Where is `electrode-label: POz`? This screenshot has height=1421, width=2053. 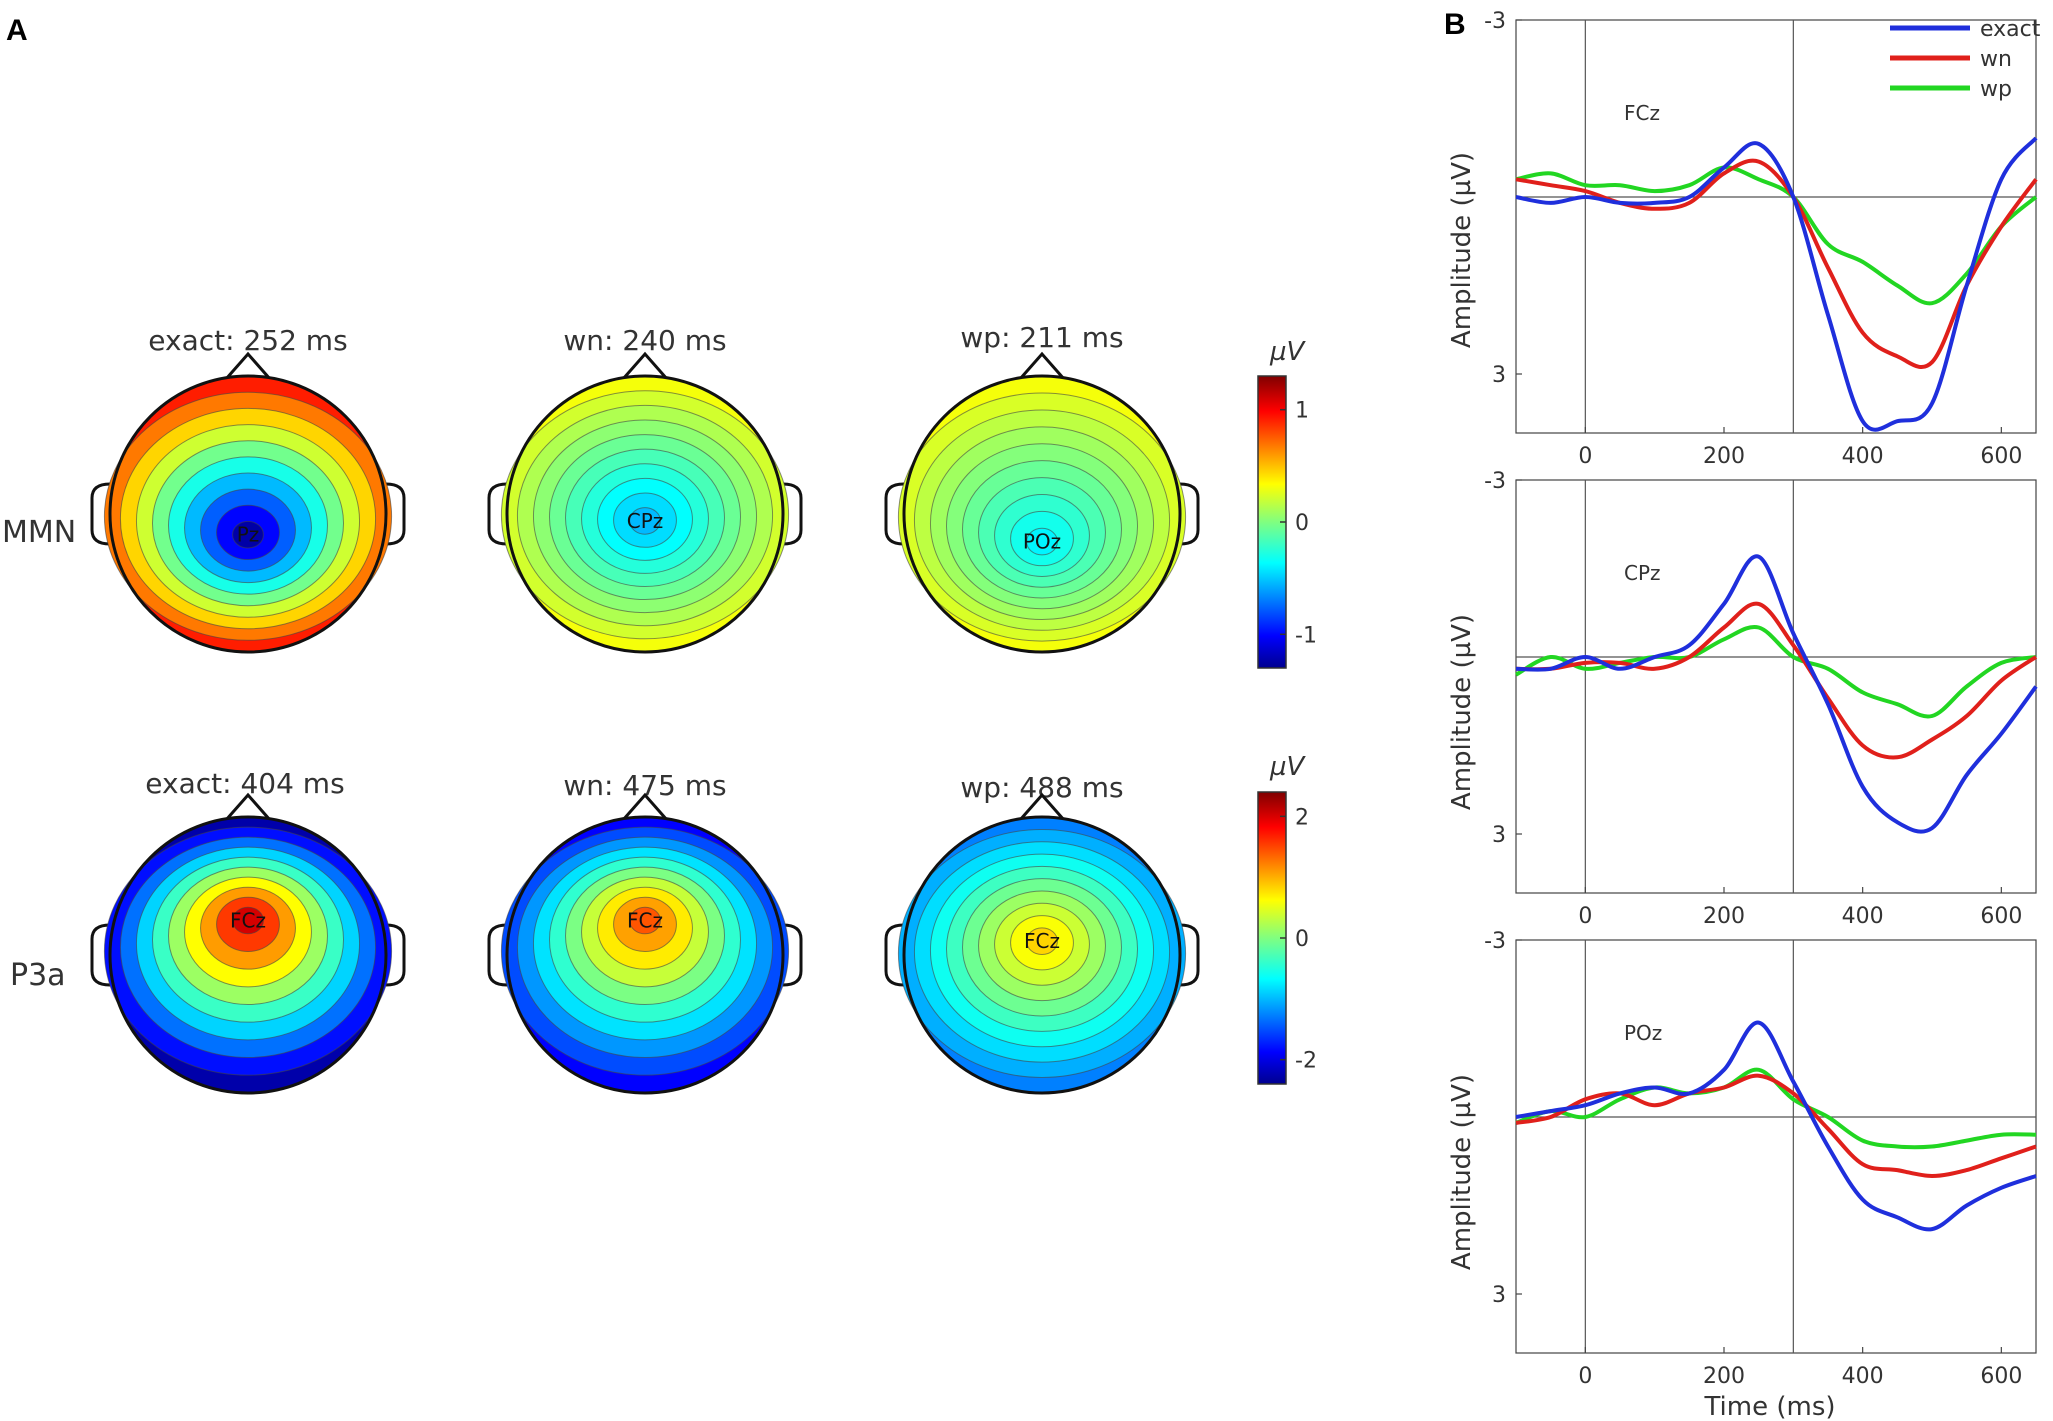
electrode-label: POz is located at coordinates (1042, 542).